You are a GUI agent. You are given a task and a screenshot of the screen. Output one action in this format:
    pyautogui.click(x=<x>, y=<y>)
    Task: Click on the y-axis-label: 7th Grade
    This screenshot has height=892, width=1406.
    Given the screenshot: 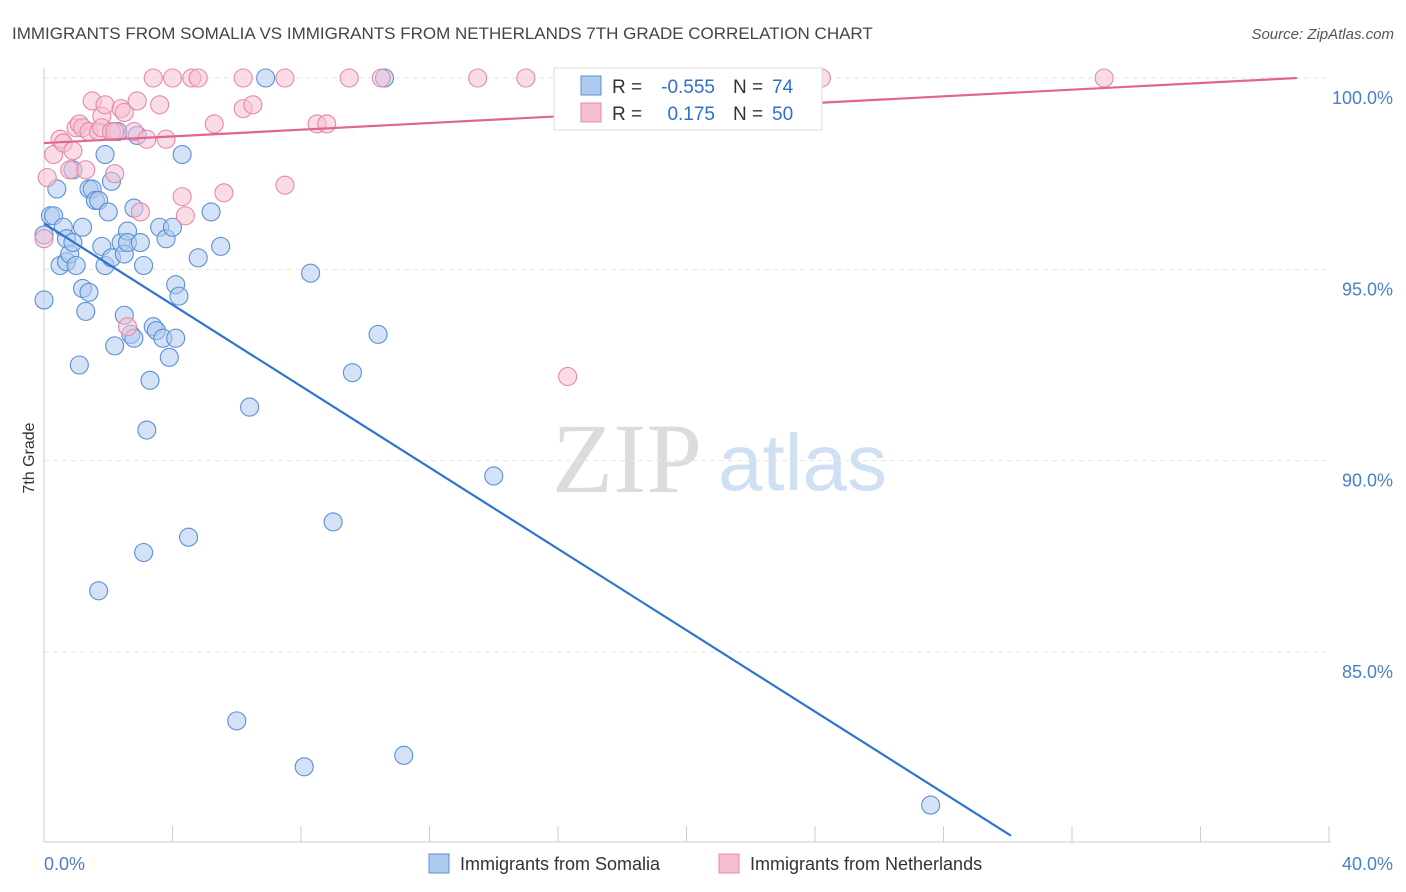 What is the action you would take?
    pyautogui.click(x=29, y=457)
    